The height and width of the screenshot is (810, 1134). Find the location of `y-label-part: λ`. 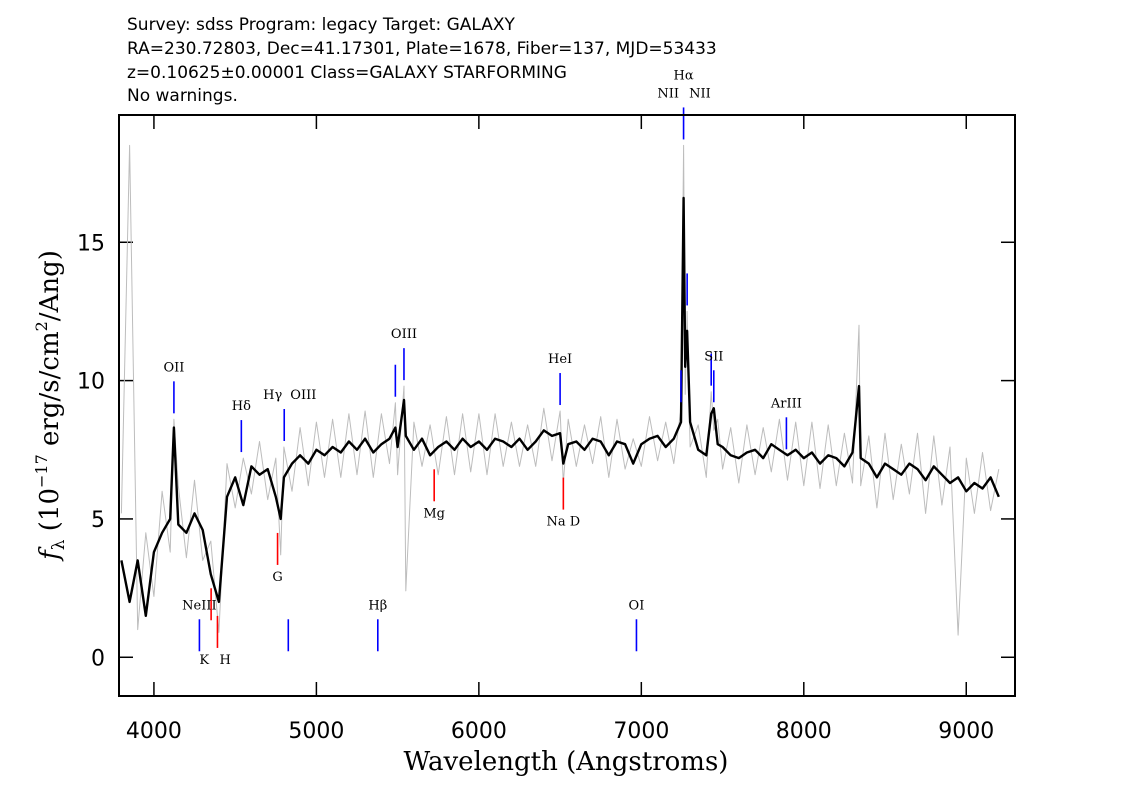

y-label-part: λ is located at coordinates (59, 544).